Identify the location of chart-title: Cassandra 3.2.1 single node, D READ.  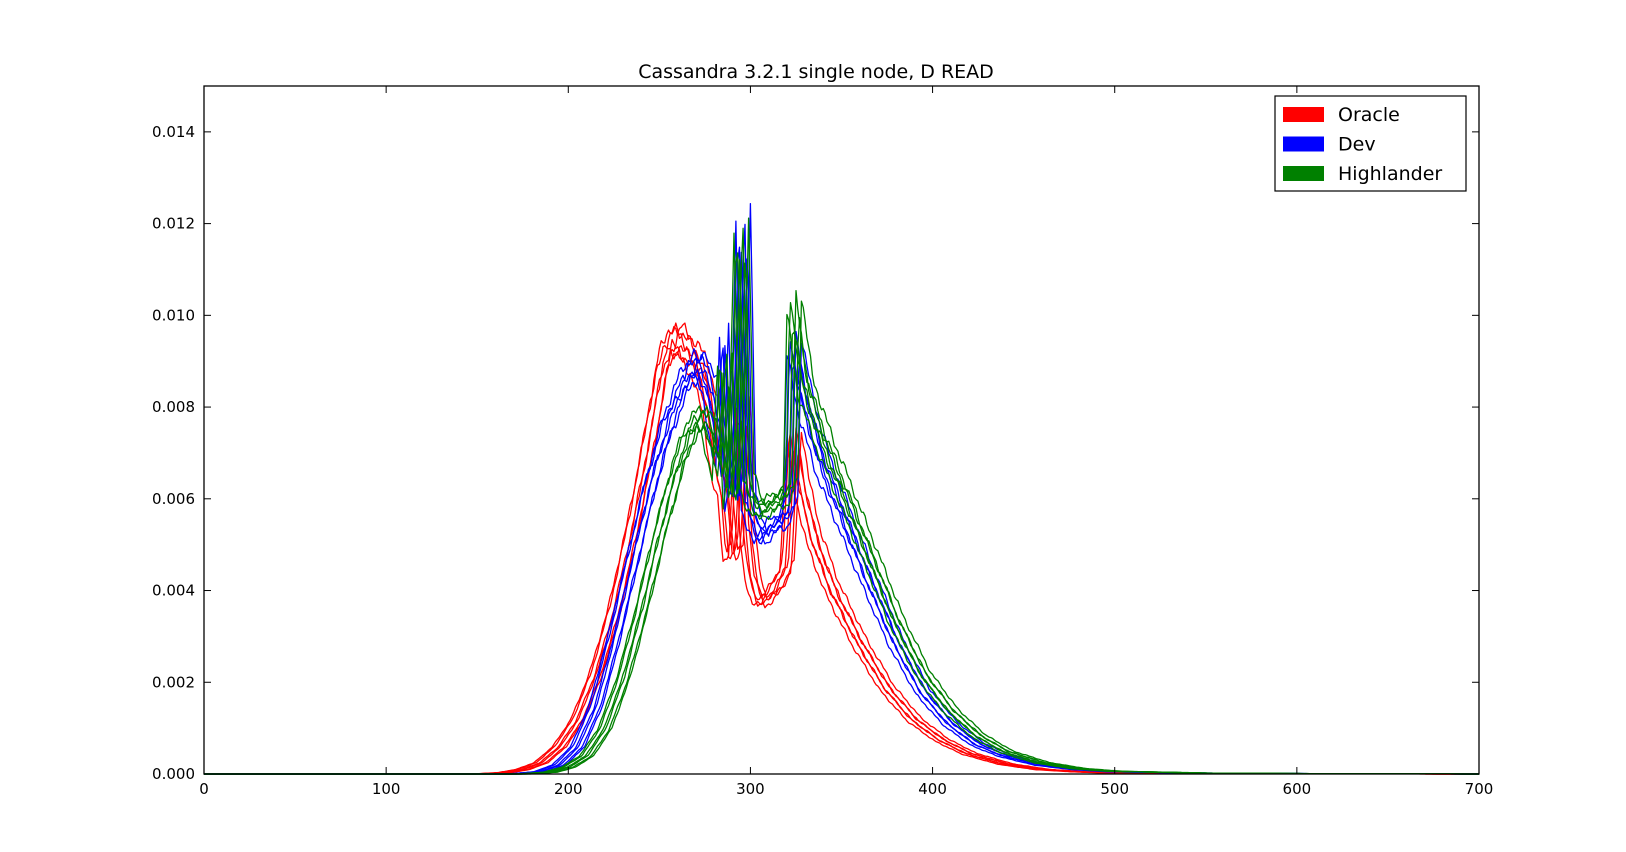
(816, 72).